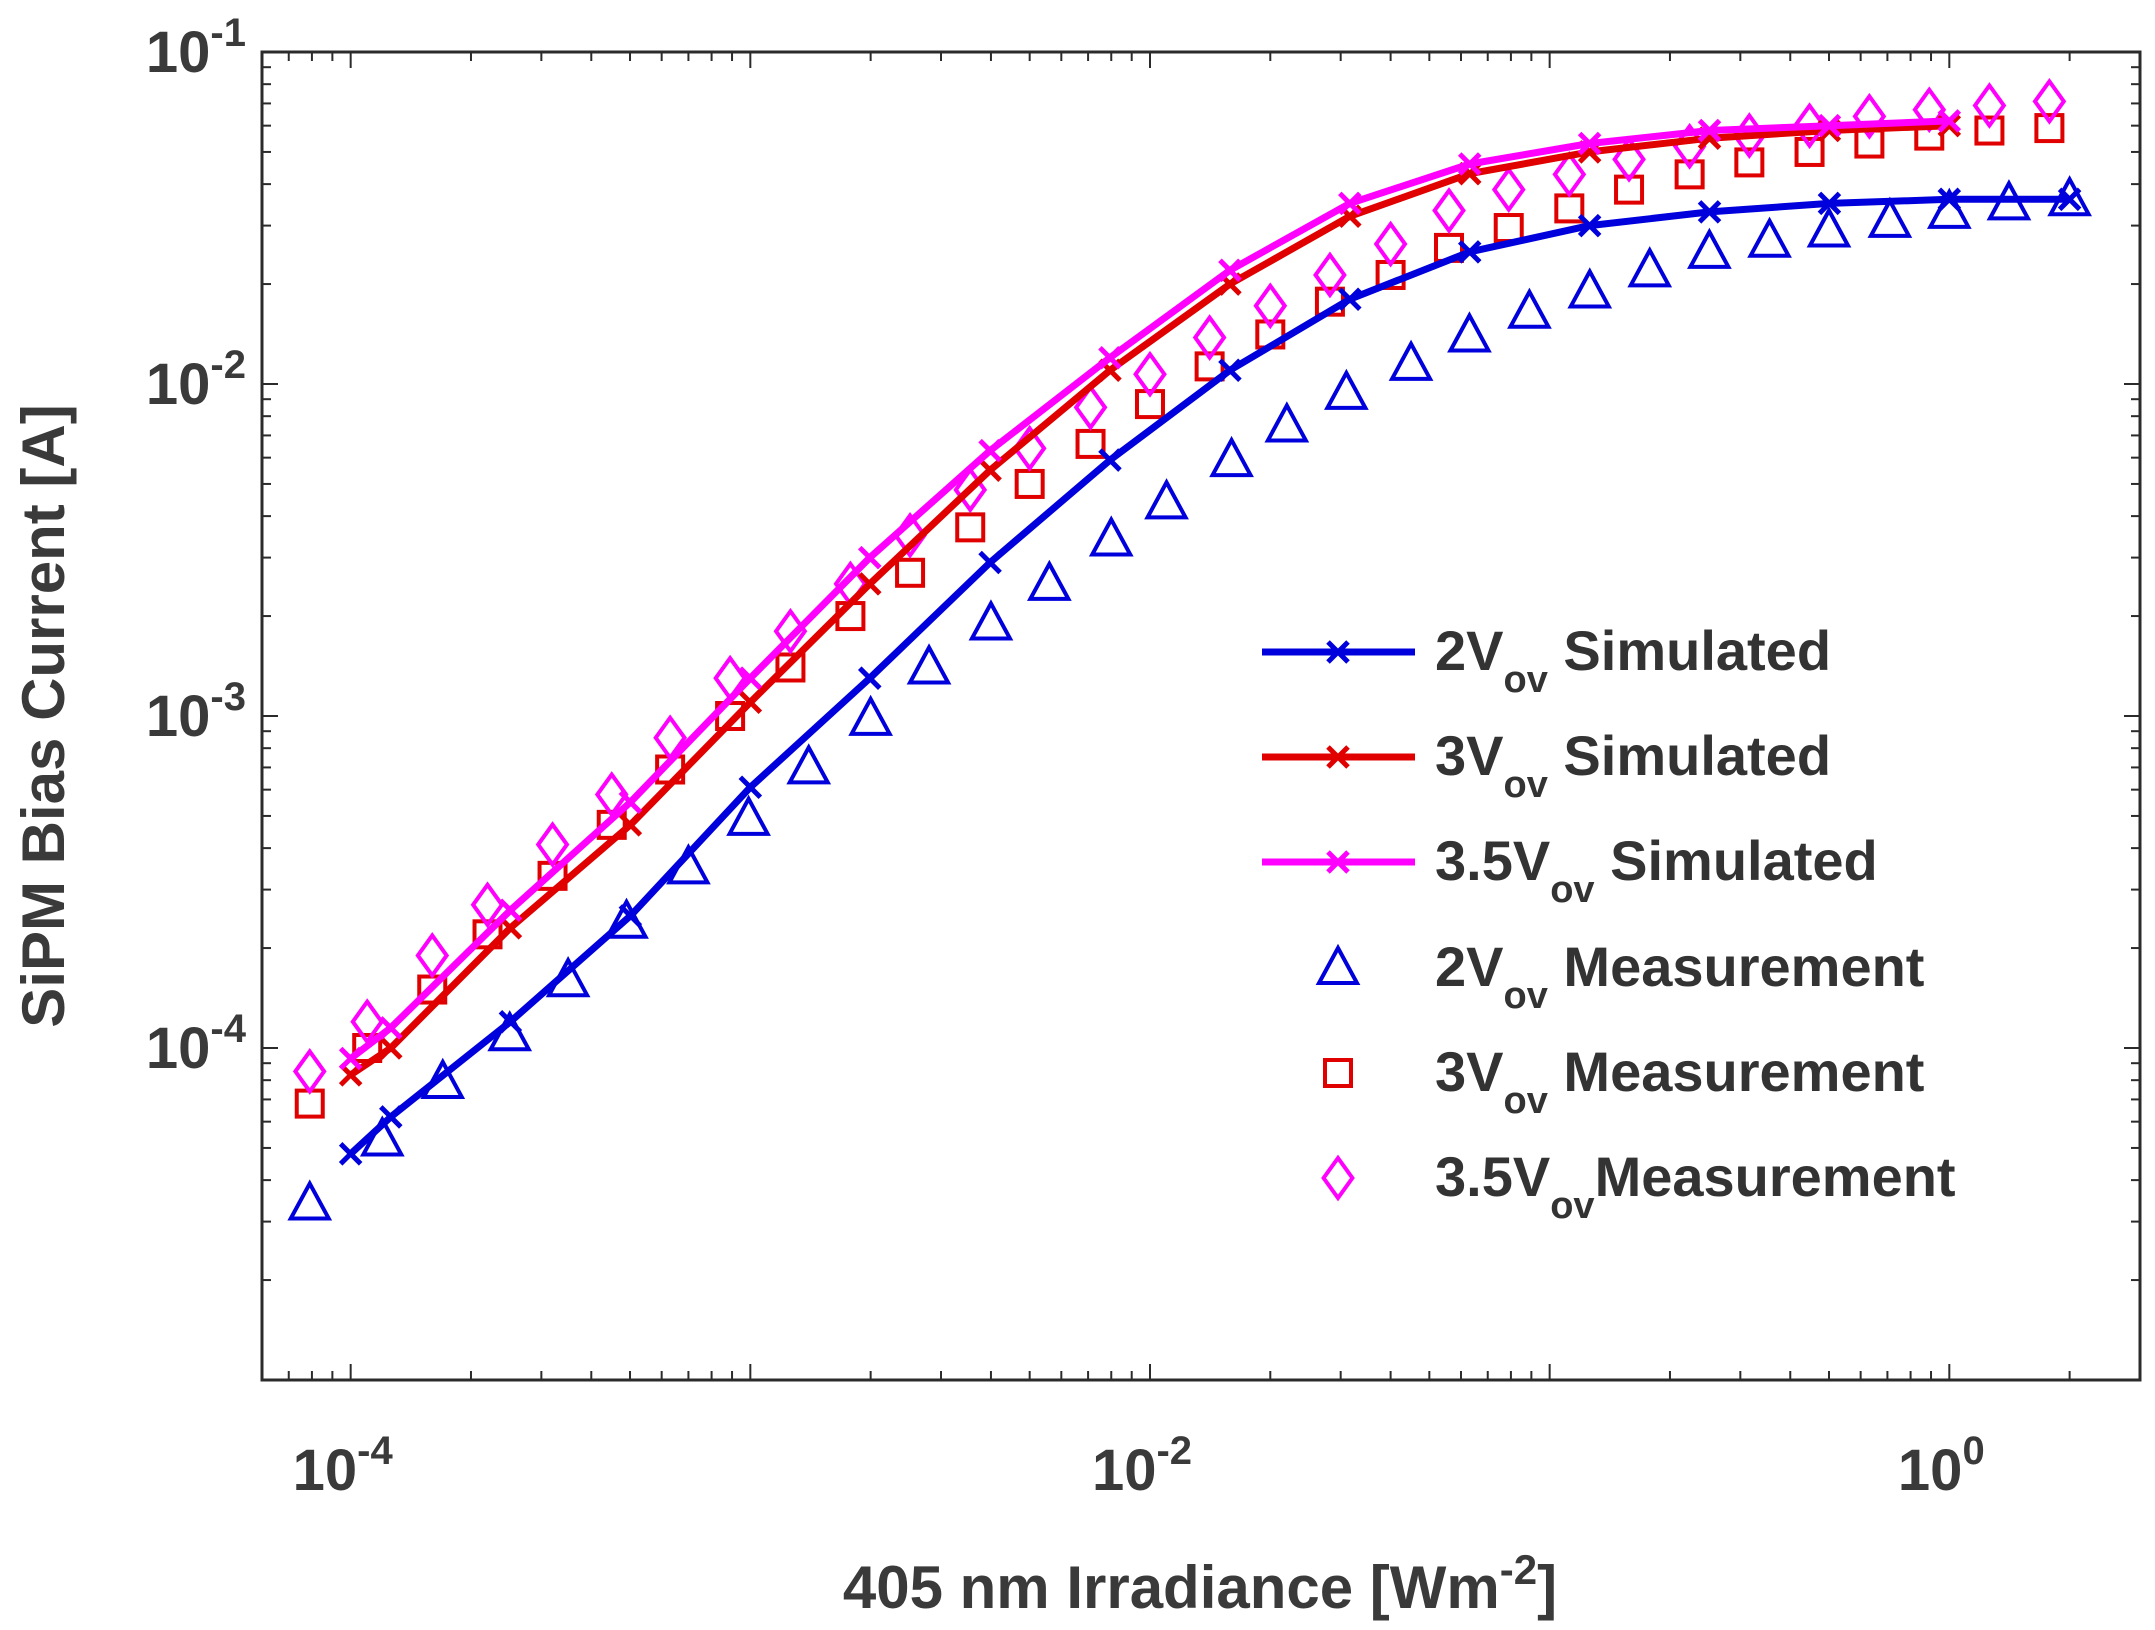 This screenshot has width=2155, height=1630. Describe the element at coordinates (1656, 870) in the screenshot. I see `legend-label: 3.5Vov Simulated` at that location.